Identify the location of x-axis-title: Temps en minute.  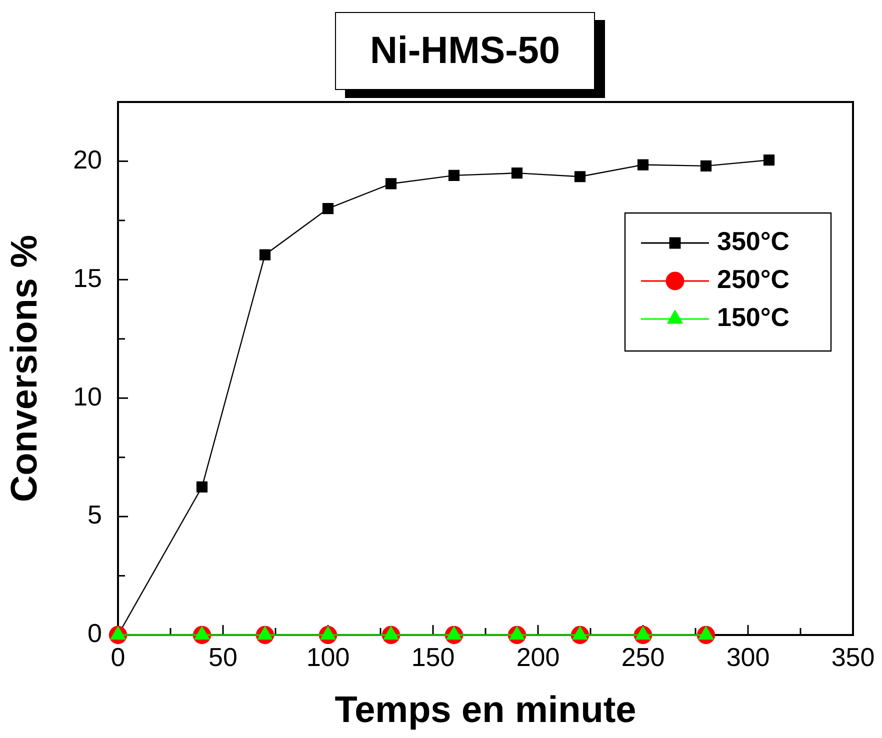
(485, 709).